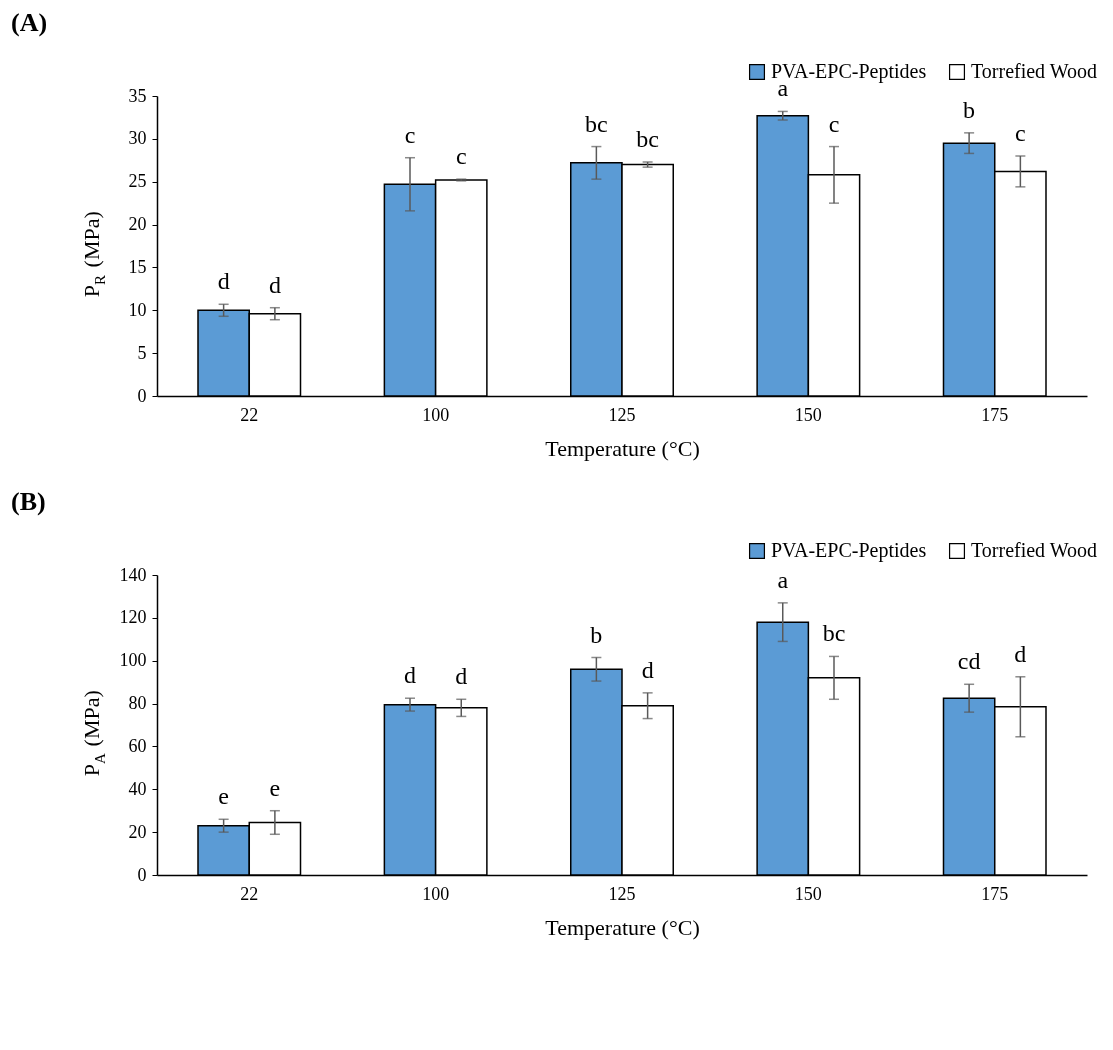  I want to click on y-tick-label: 80, so click(137, 703).